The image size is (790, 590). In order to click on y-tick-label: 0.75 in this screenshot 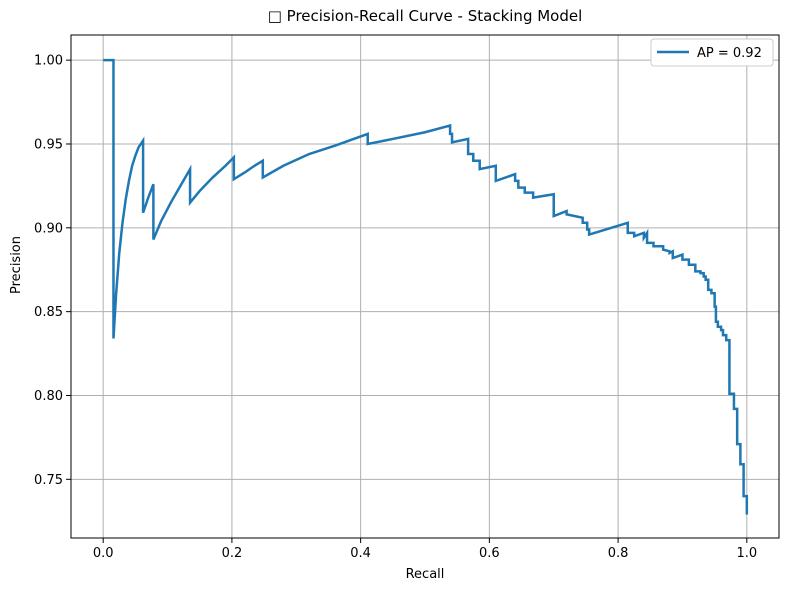, I will do `click(48, 480)`.